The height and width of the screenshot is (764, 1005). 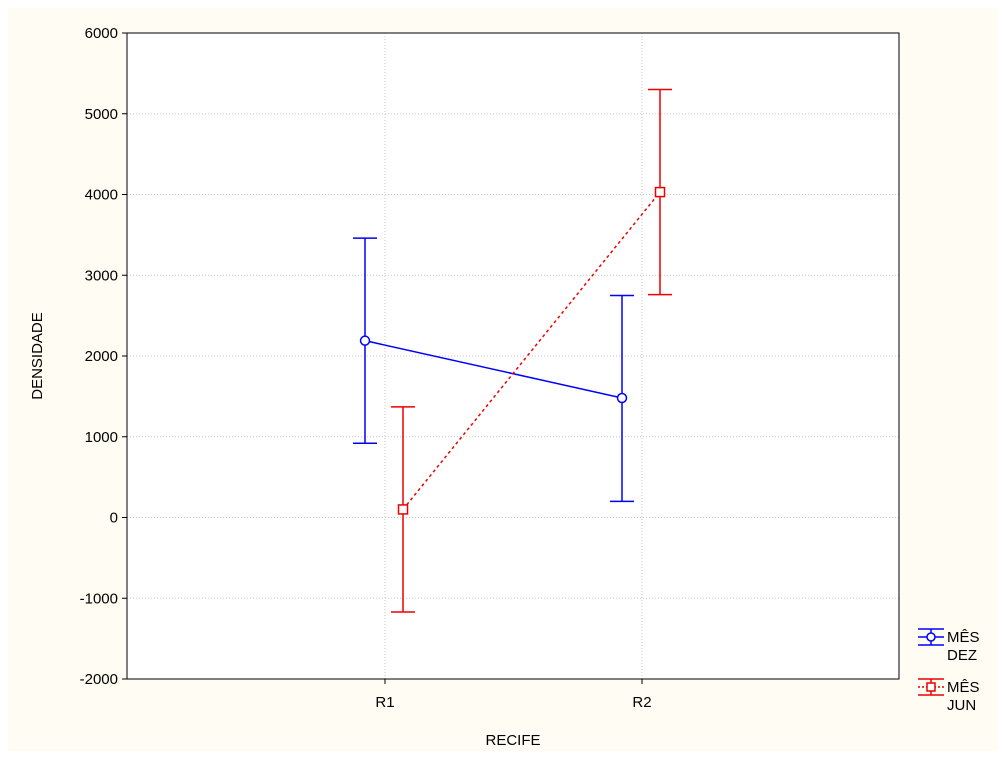 I want to click on x-tick-label: R2, so click(x=641, y=702).